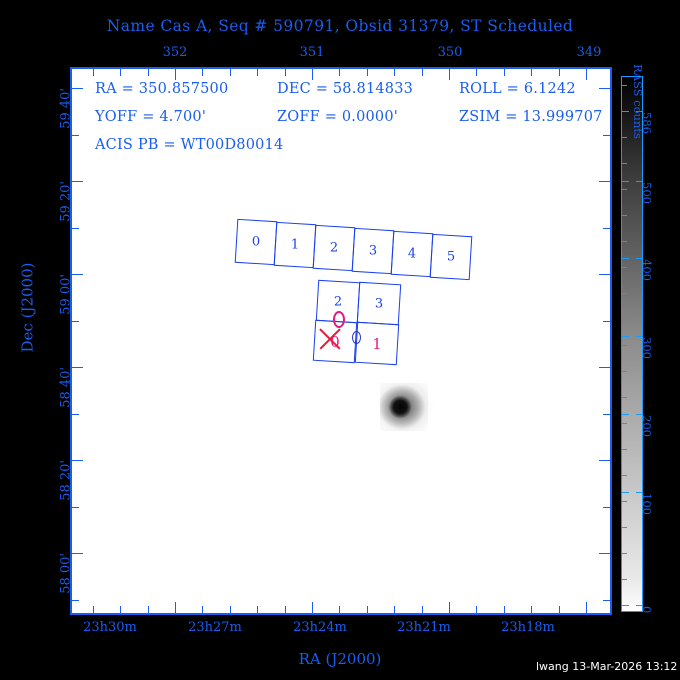 The width and height of the screenshot is (680, 680). I want to click on acis-i-chip-label: 1, so click(377, 343).